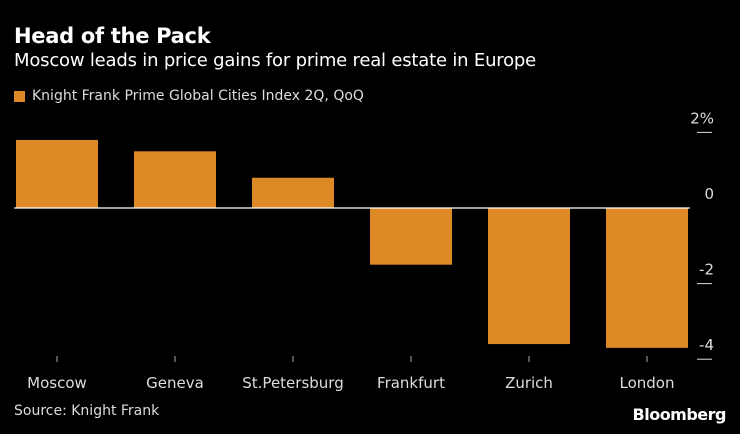  Describe the element at coordinates (709, 194) in the screenshot. I see `y-tick-label: 0` at that location.